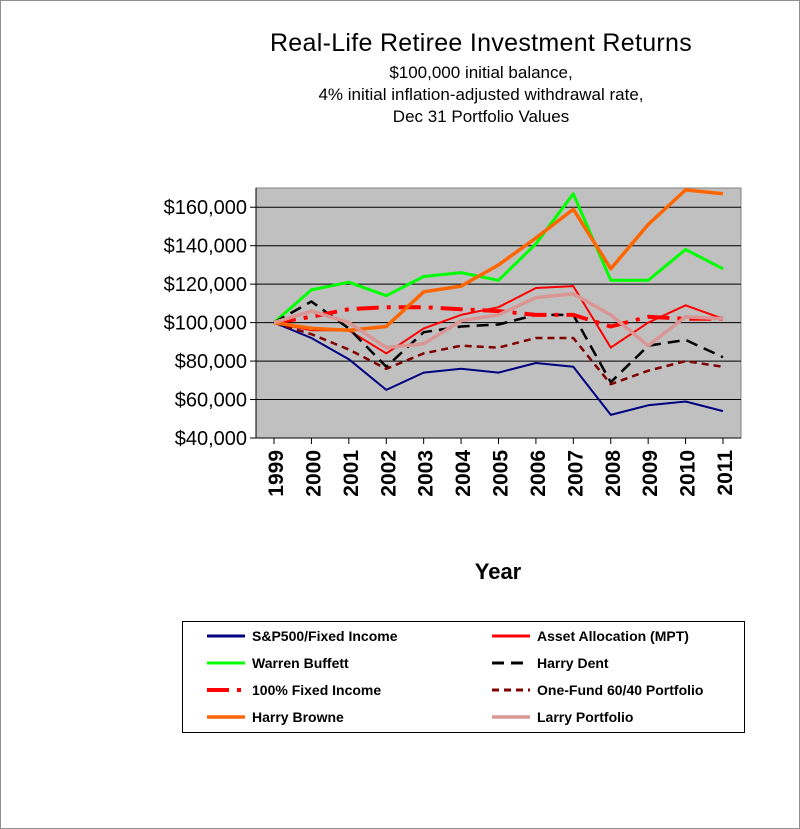  I want to click on legend-item: Harry Browne, so click(274, 717).